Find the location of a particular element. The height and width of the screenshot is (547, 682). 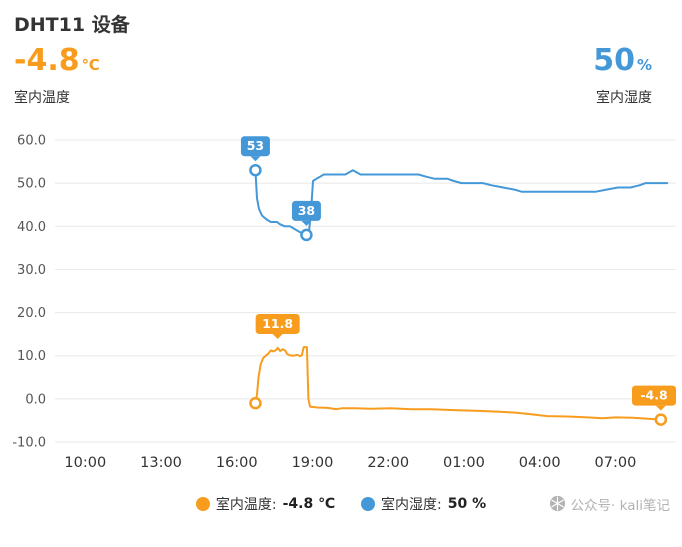

svg-text: 50.0 is located at coordinates (31, 183).